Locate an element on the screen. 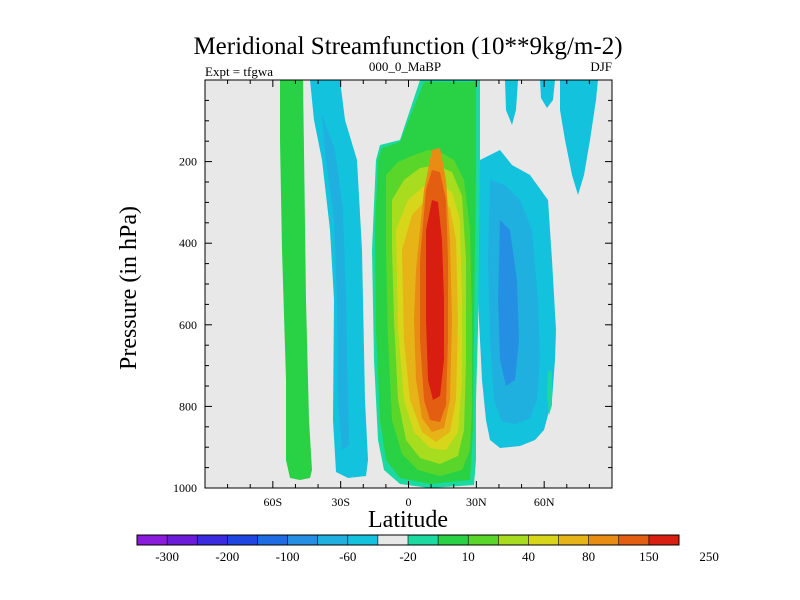  x-tick-label: 30S is located at coordinates (340, 502).